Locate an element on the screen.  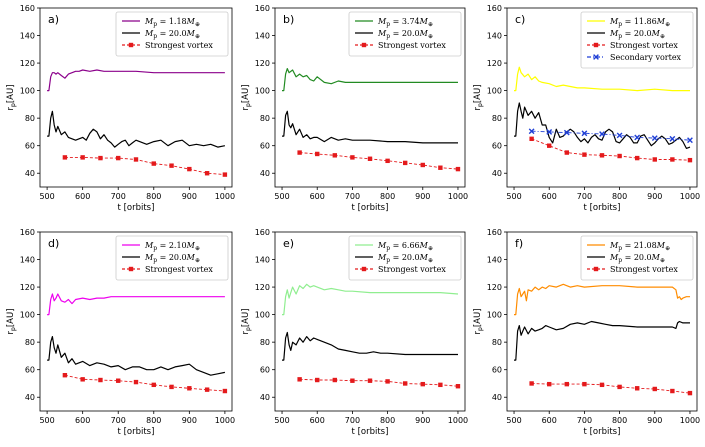
panel-label: a) is located at coordinates (53, 19).